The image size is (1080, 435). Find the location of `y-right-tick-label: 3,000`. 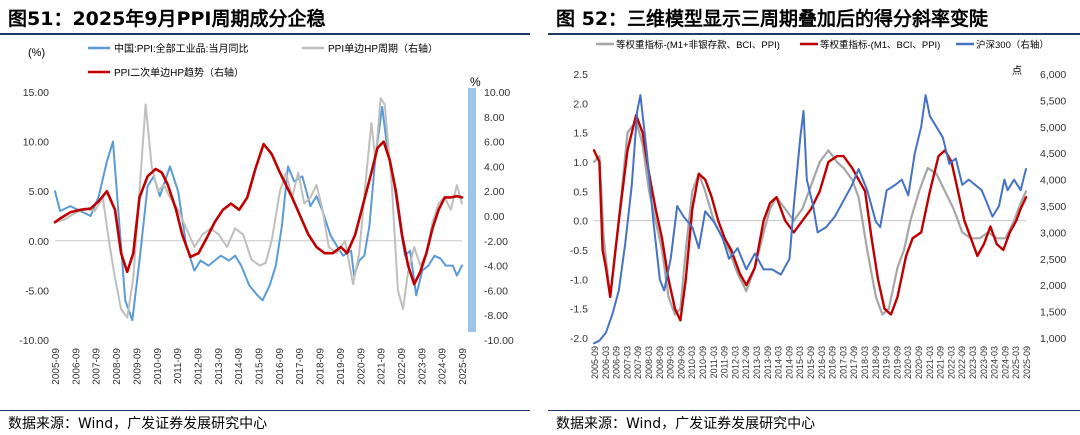

y-right-tick-label: 3,000 is located at coordinates (1053, 233).